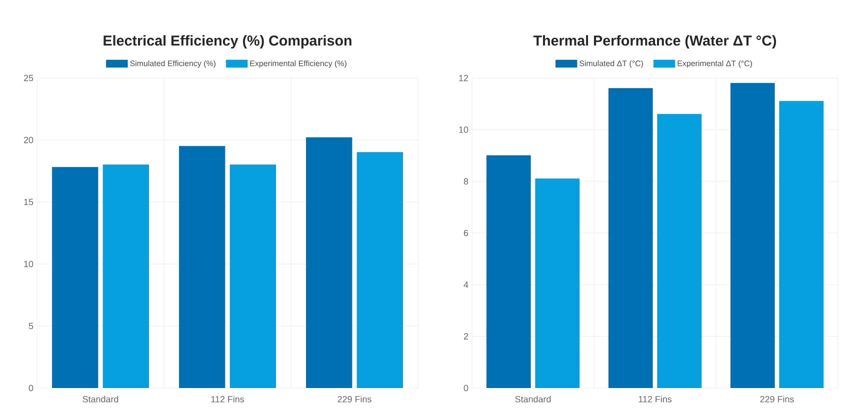  What do you see at coordinates (654, 42) in the screenshot?
I see `chart-title: Thermal Performance (Water ΔT °C)` at bounding box center [654, 42].